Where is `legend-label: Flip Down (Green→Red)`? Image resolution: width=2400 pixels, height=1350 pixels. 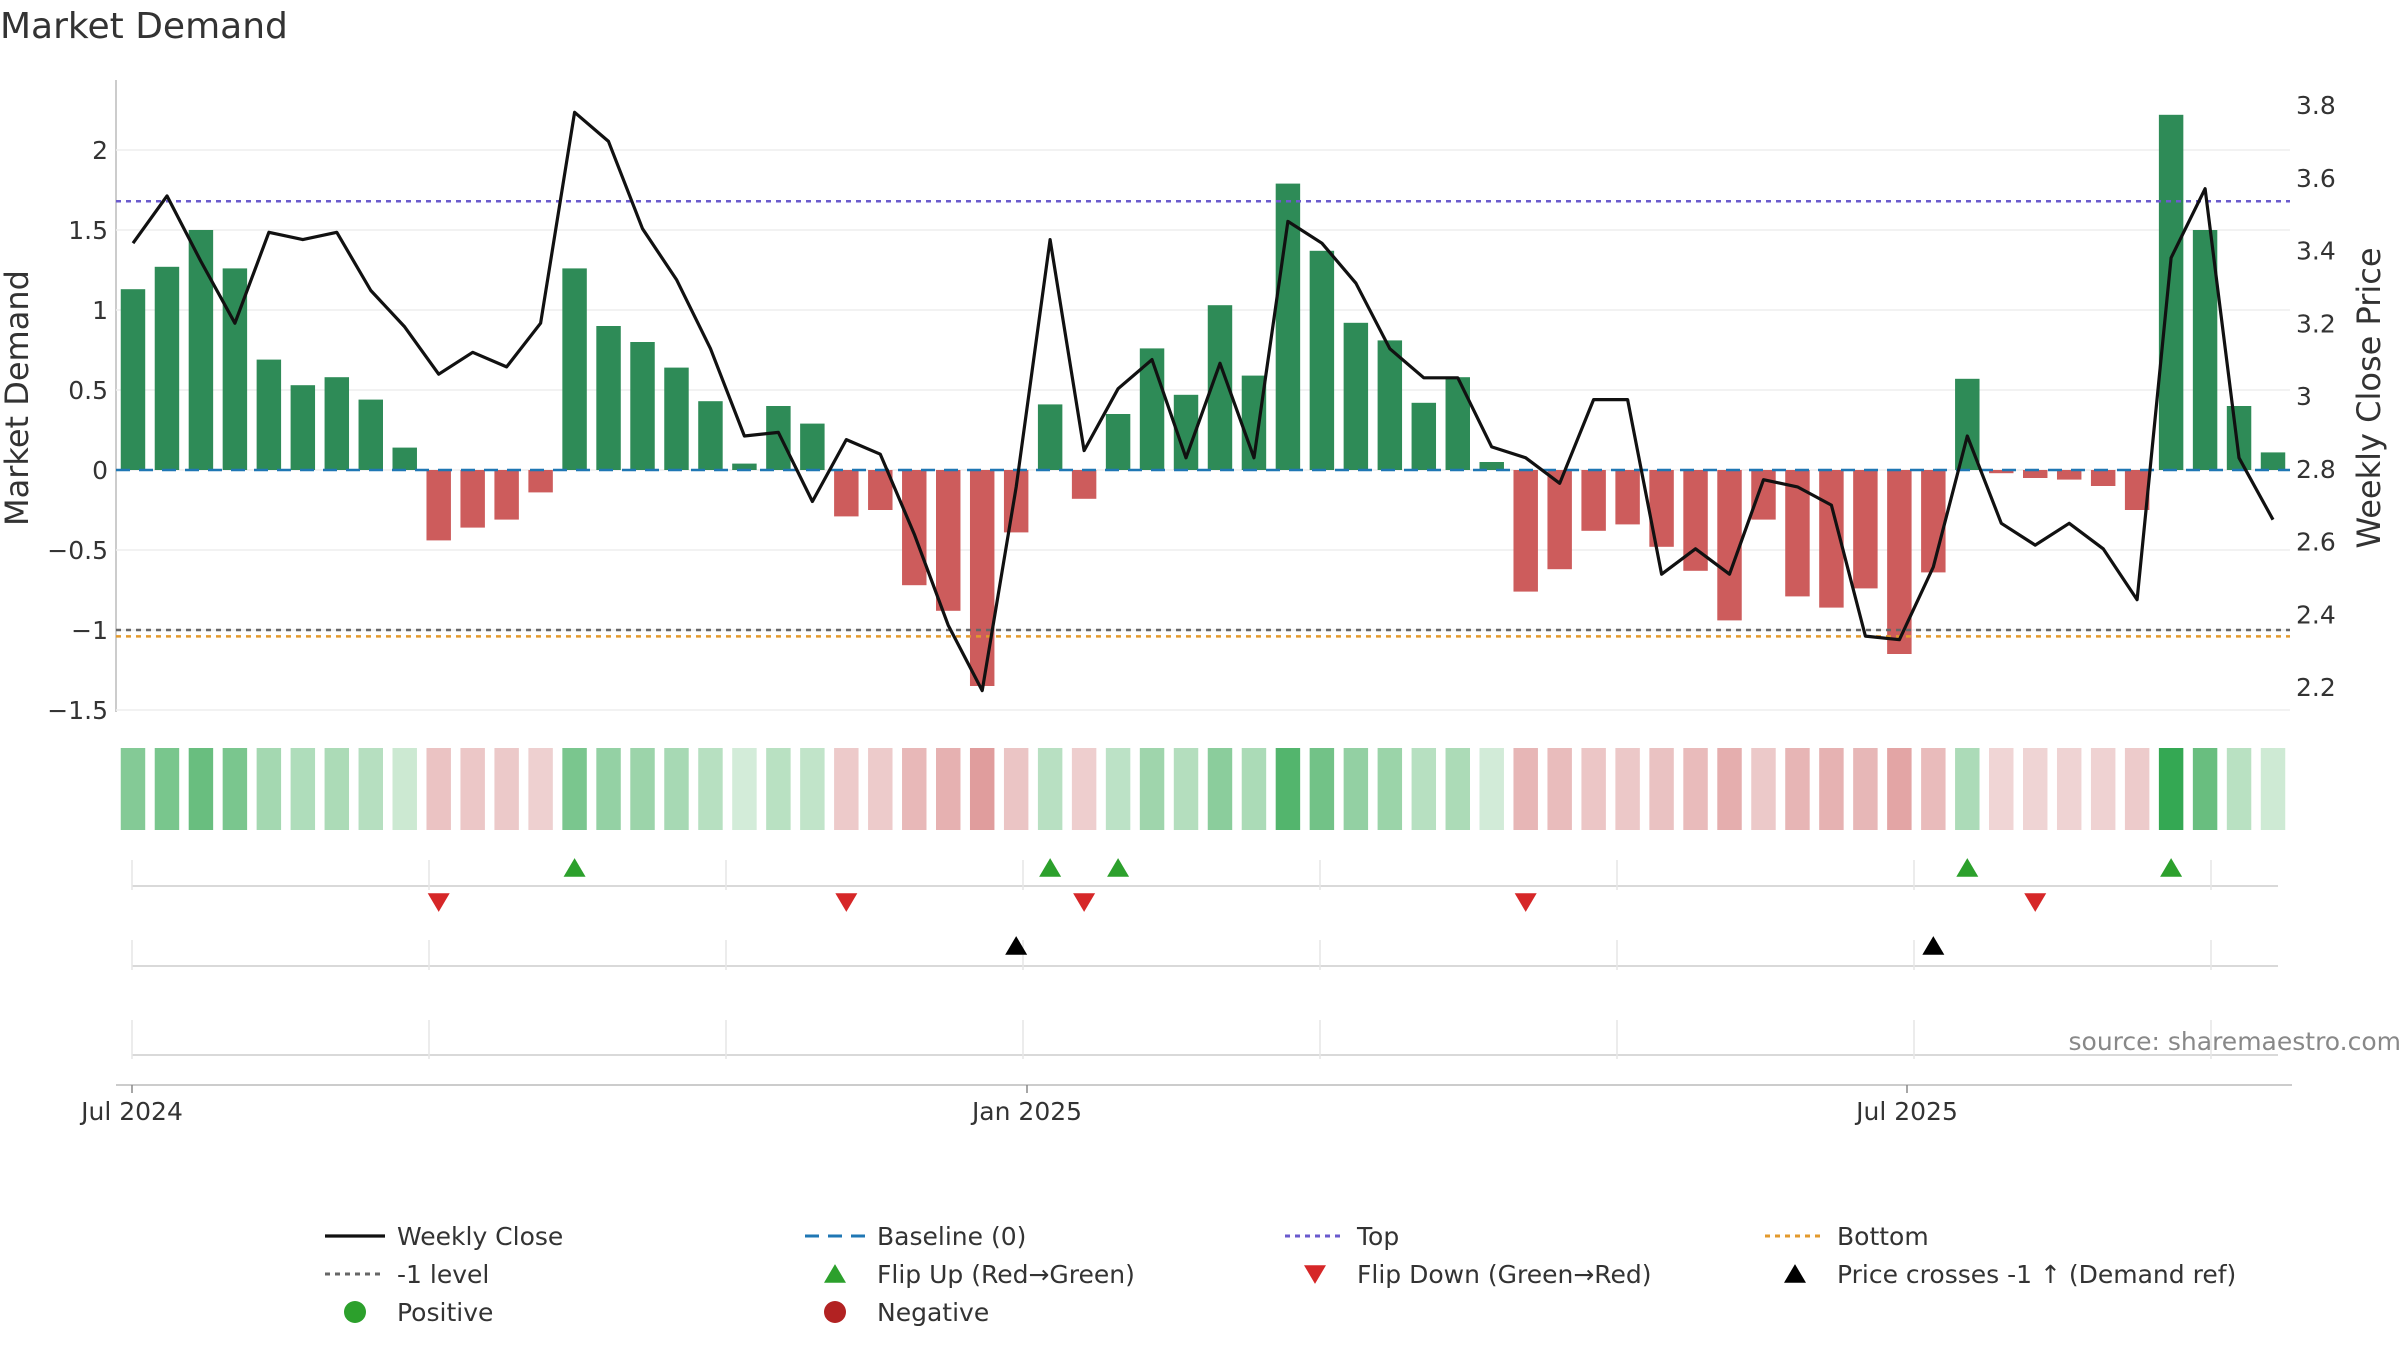
legend-label: Flip Down (Green→Red) is located at coordinates (1504, 1274).